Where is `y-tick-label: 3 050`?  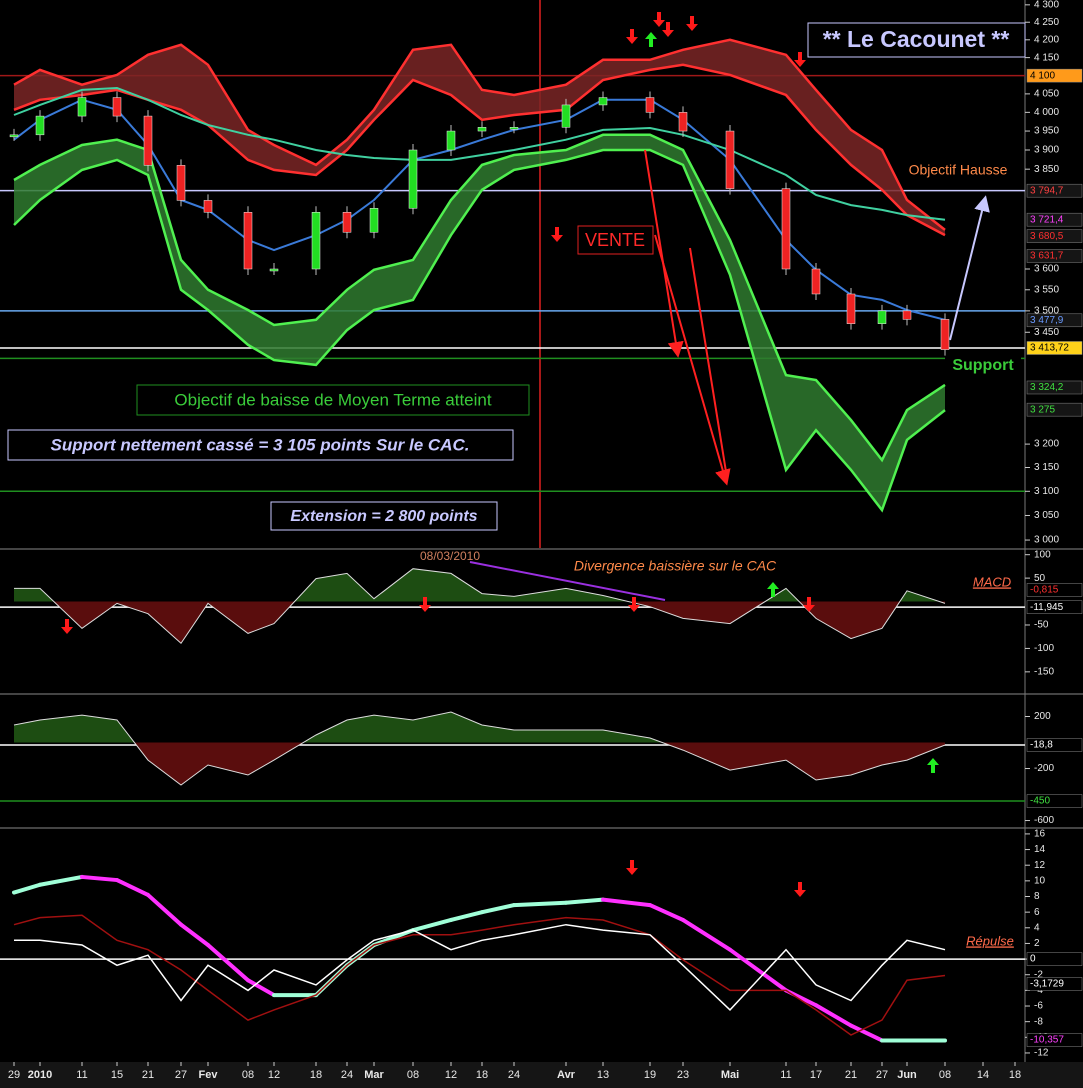
y-tick-label: 3 050 is located at coordinates (1046, 515).